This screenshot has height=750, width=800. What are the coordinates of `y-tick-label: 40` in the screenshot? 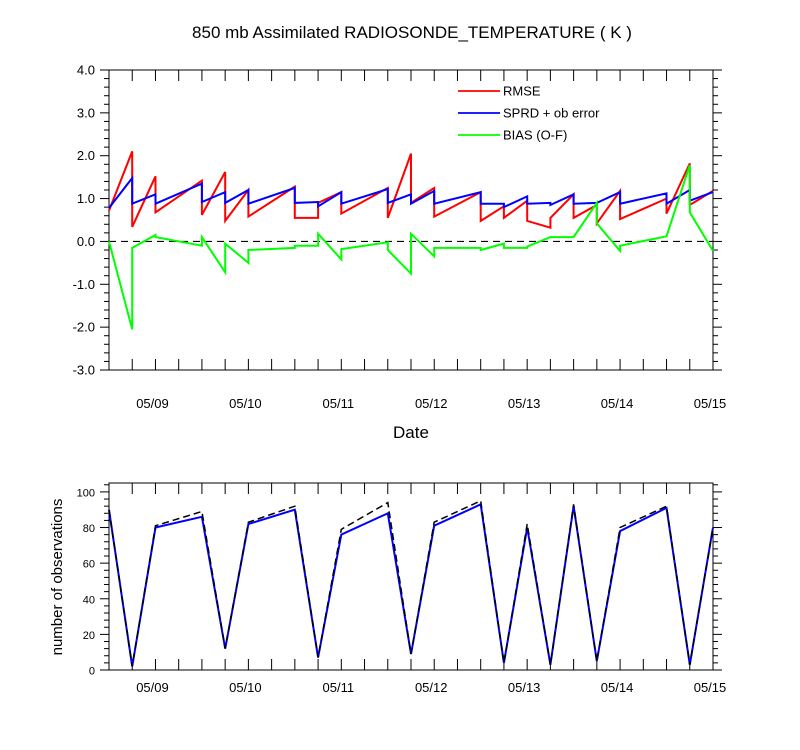 It's located at (89, 600).